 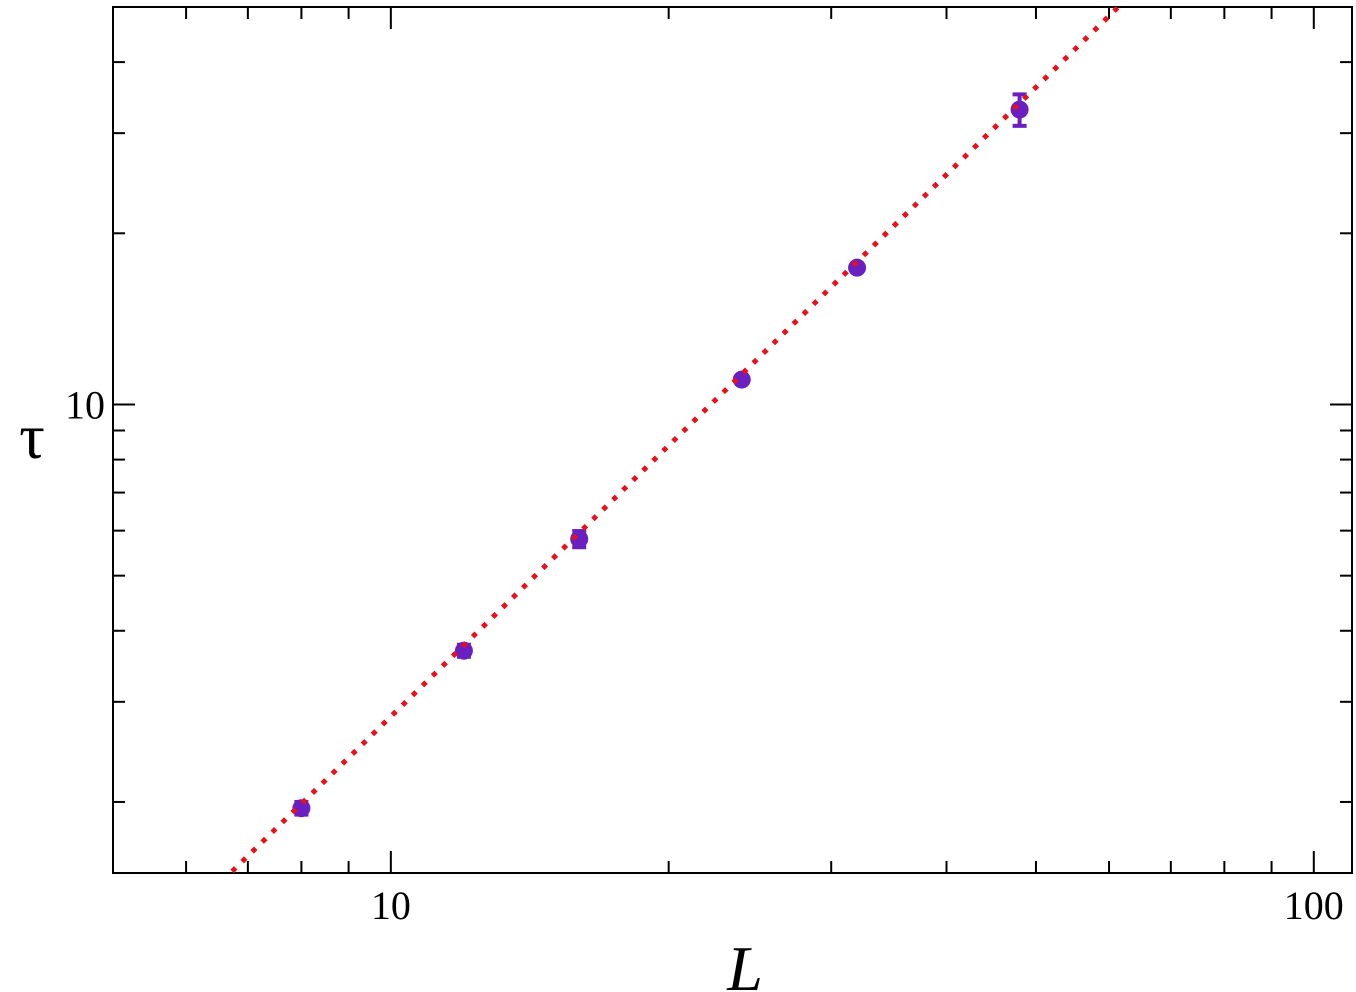 What do you see at coordinates (32, 436) in the screenshot?
I see `y-axis-label: τ` at bounding box center [32, 436].